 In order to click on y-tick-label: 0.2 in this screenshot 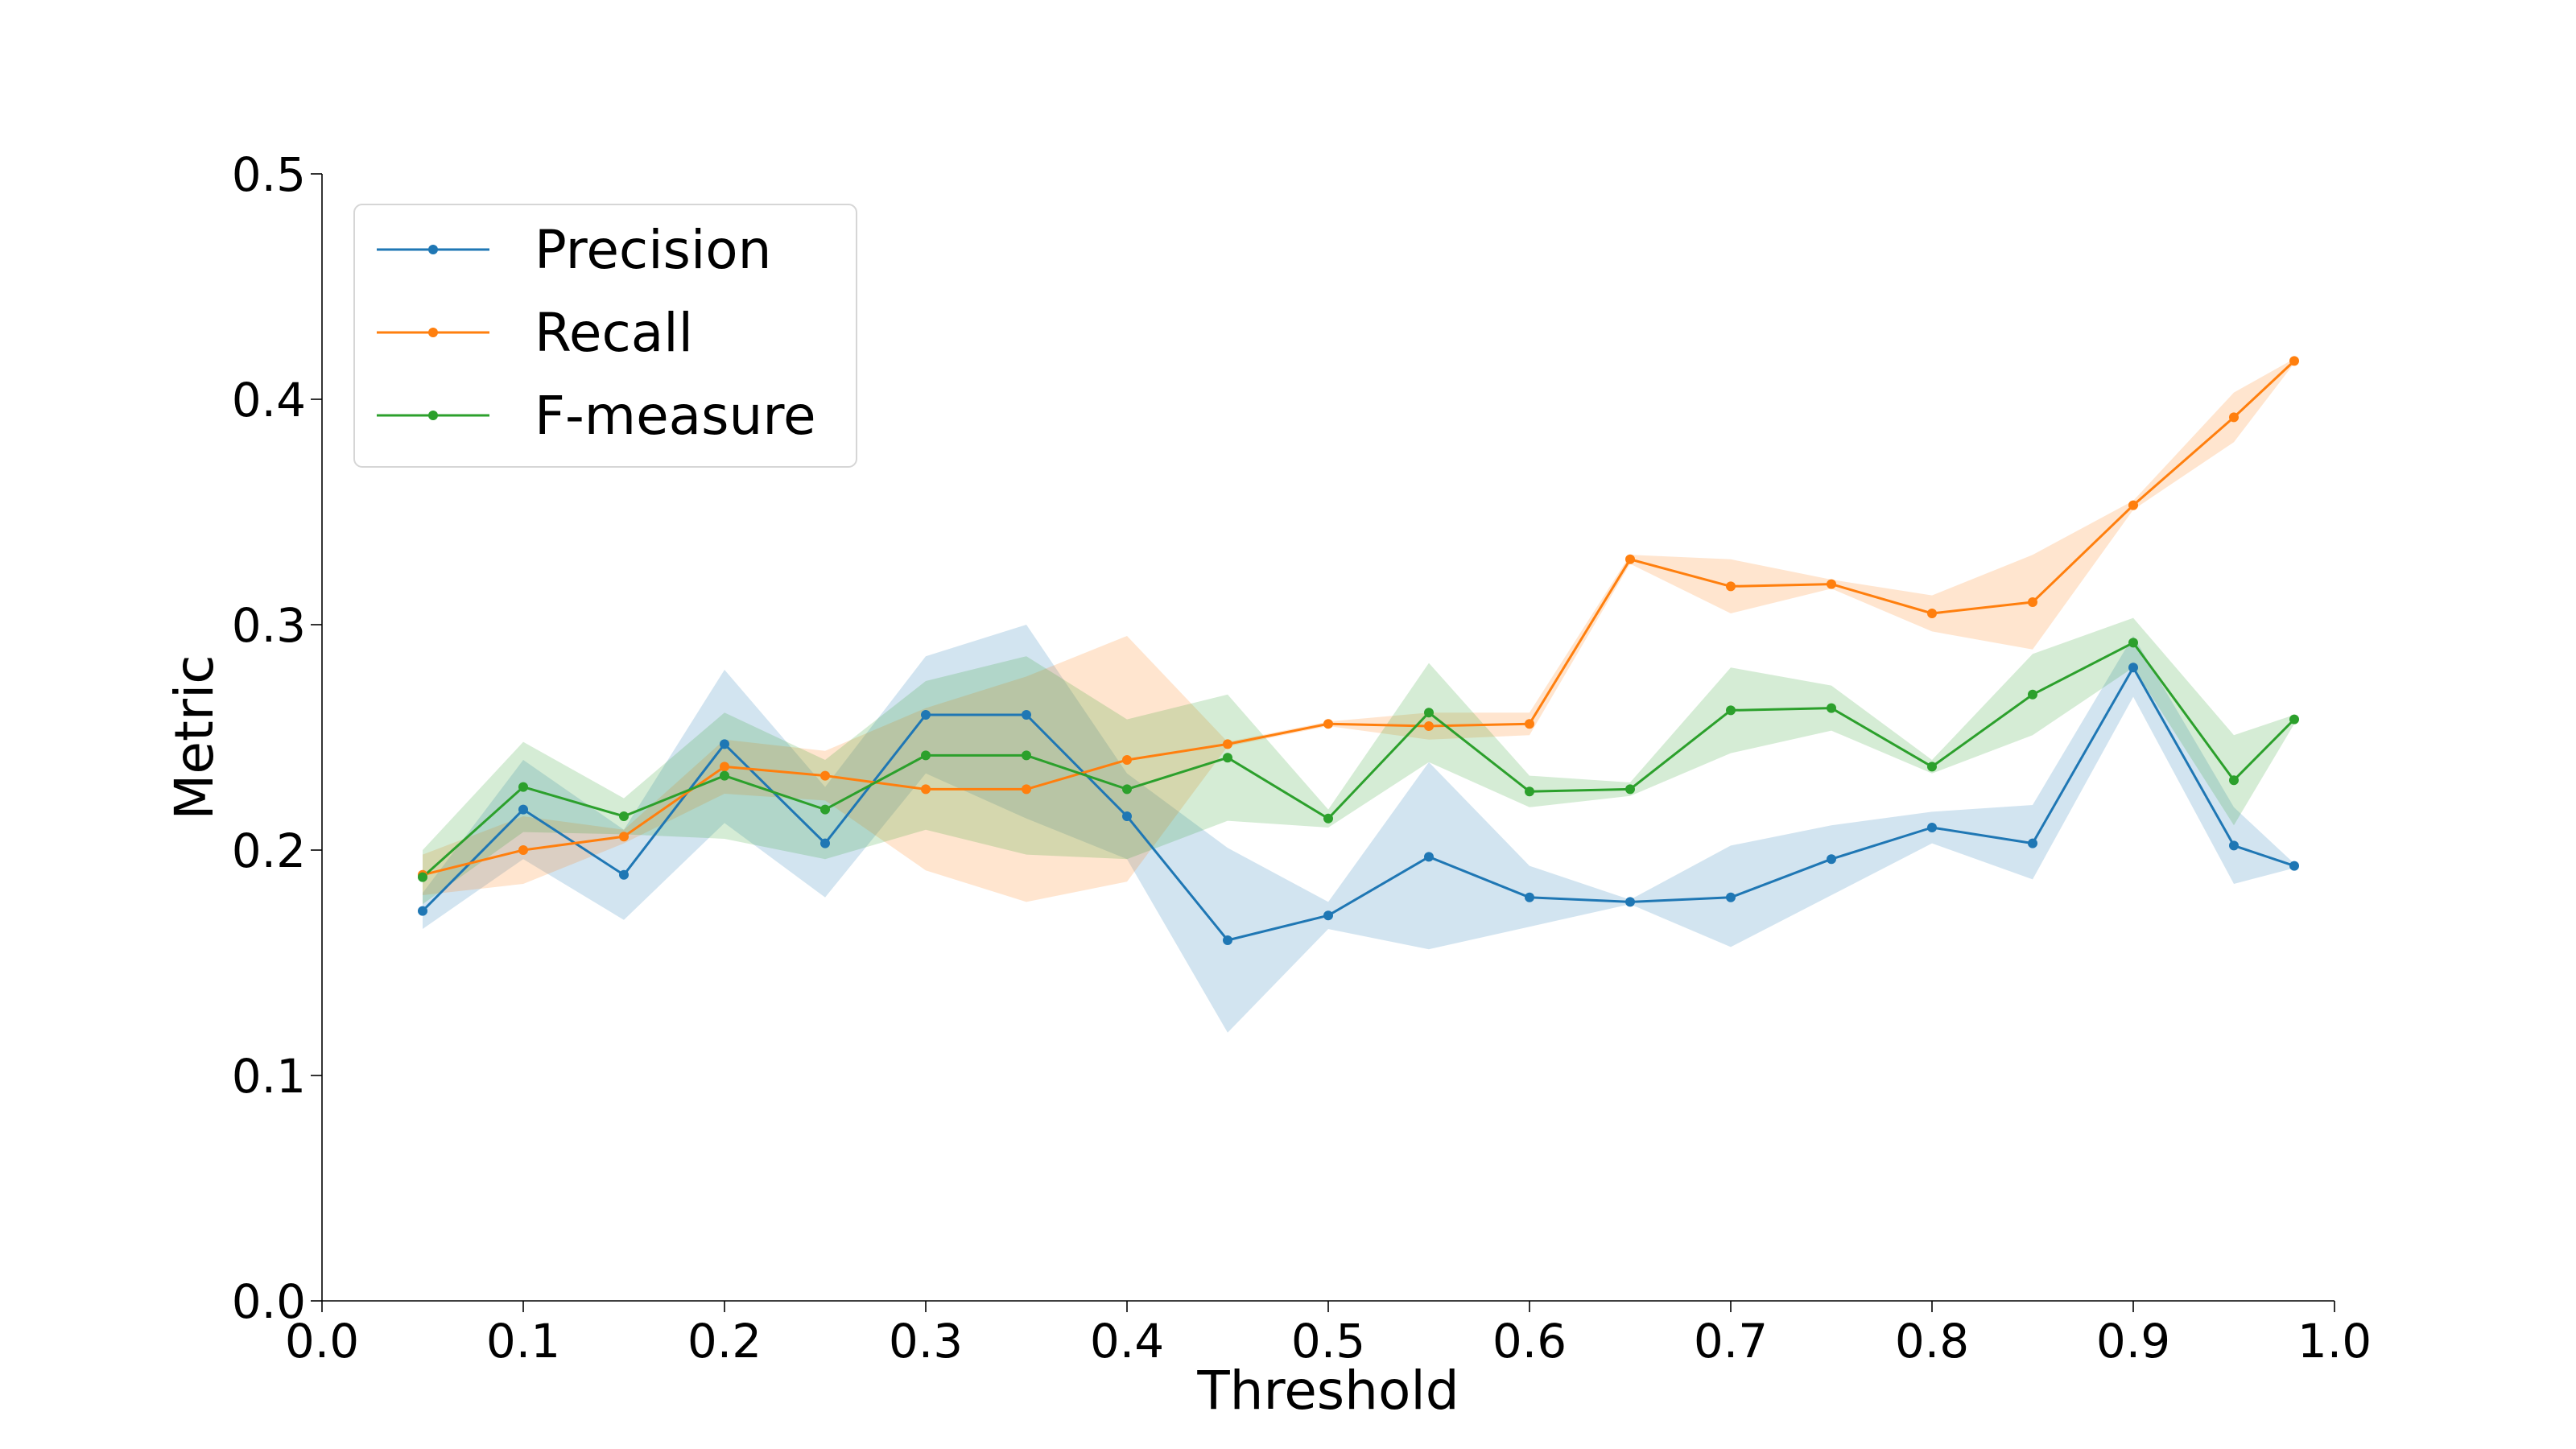, I will do `click(269, 851)`.